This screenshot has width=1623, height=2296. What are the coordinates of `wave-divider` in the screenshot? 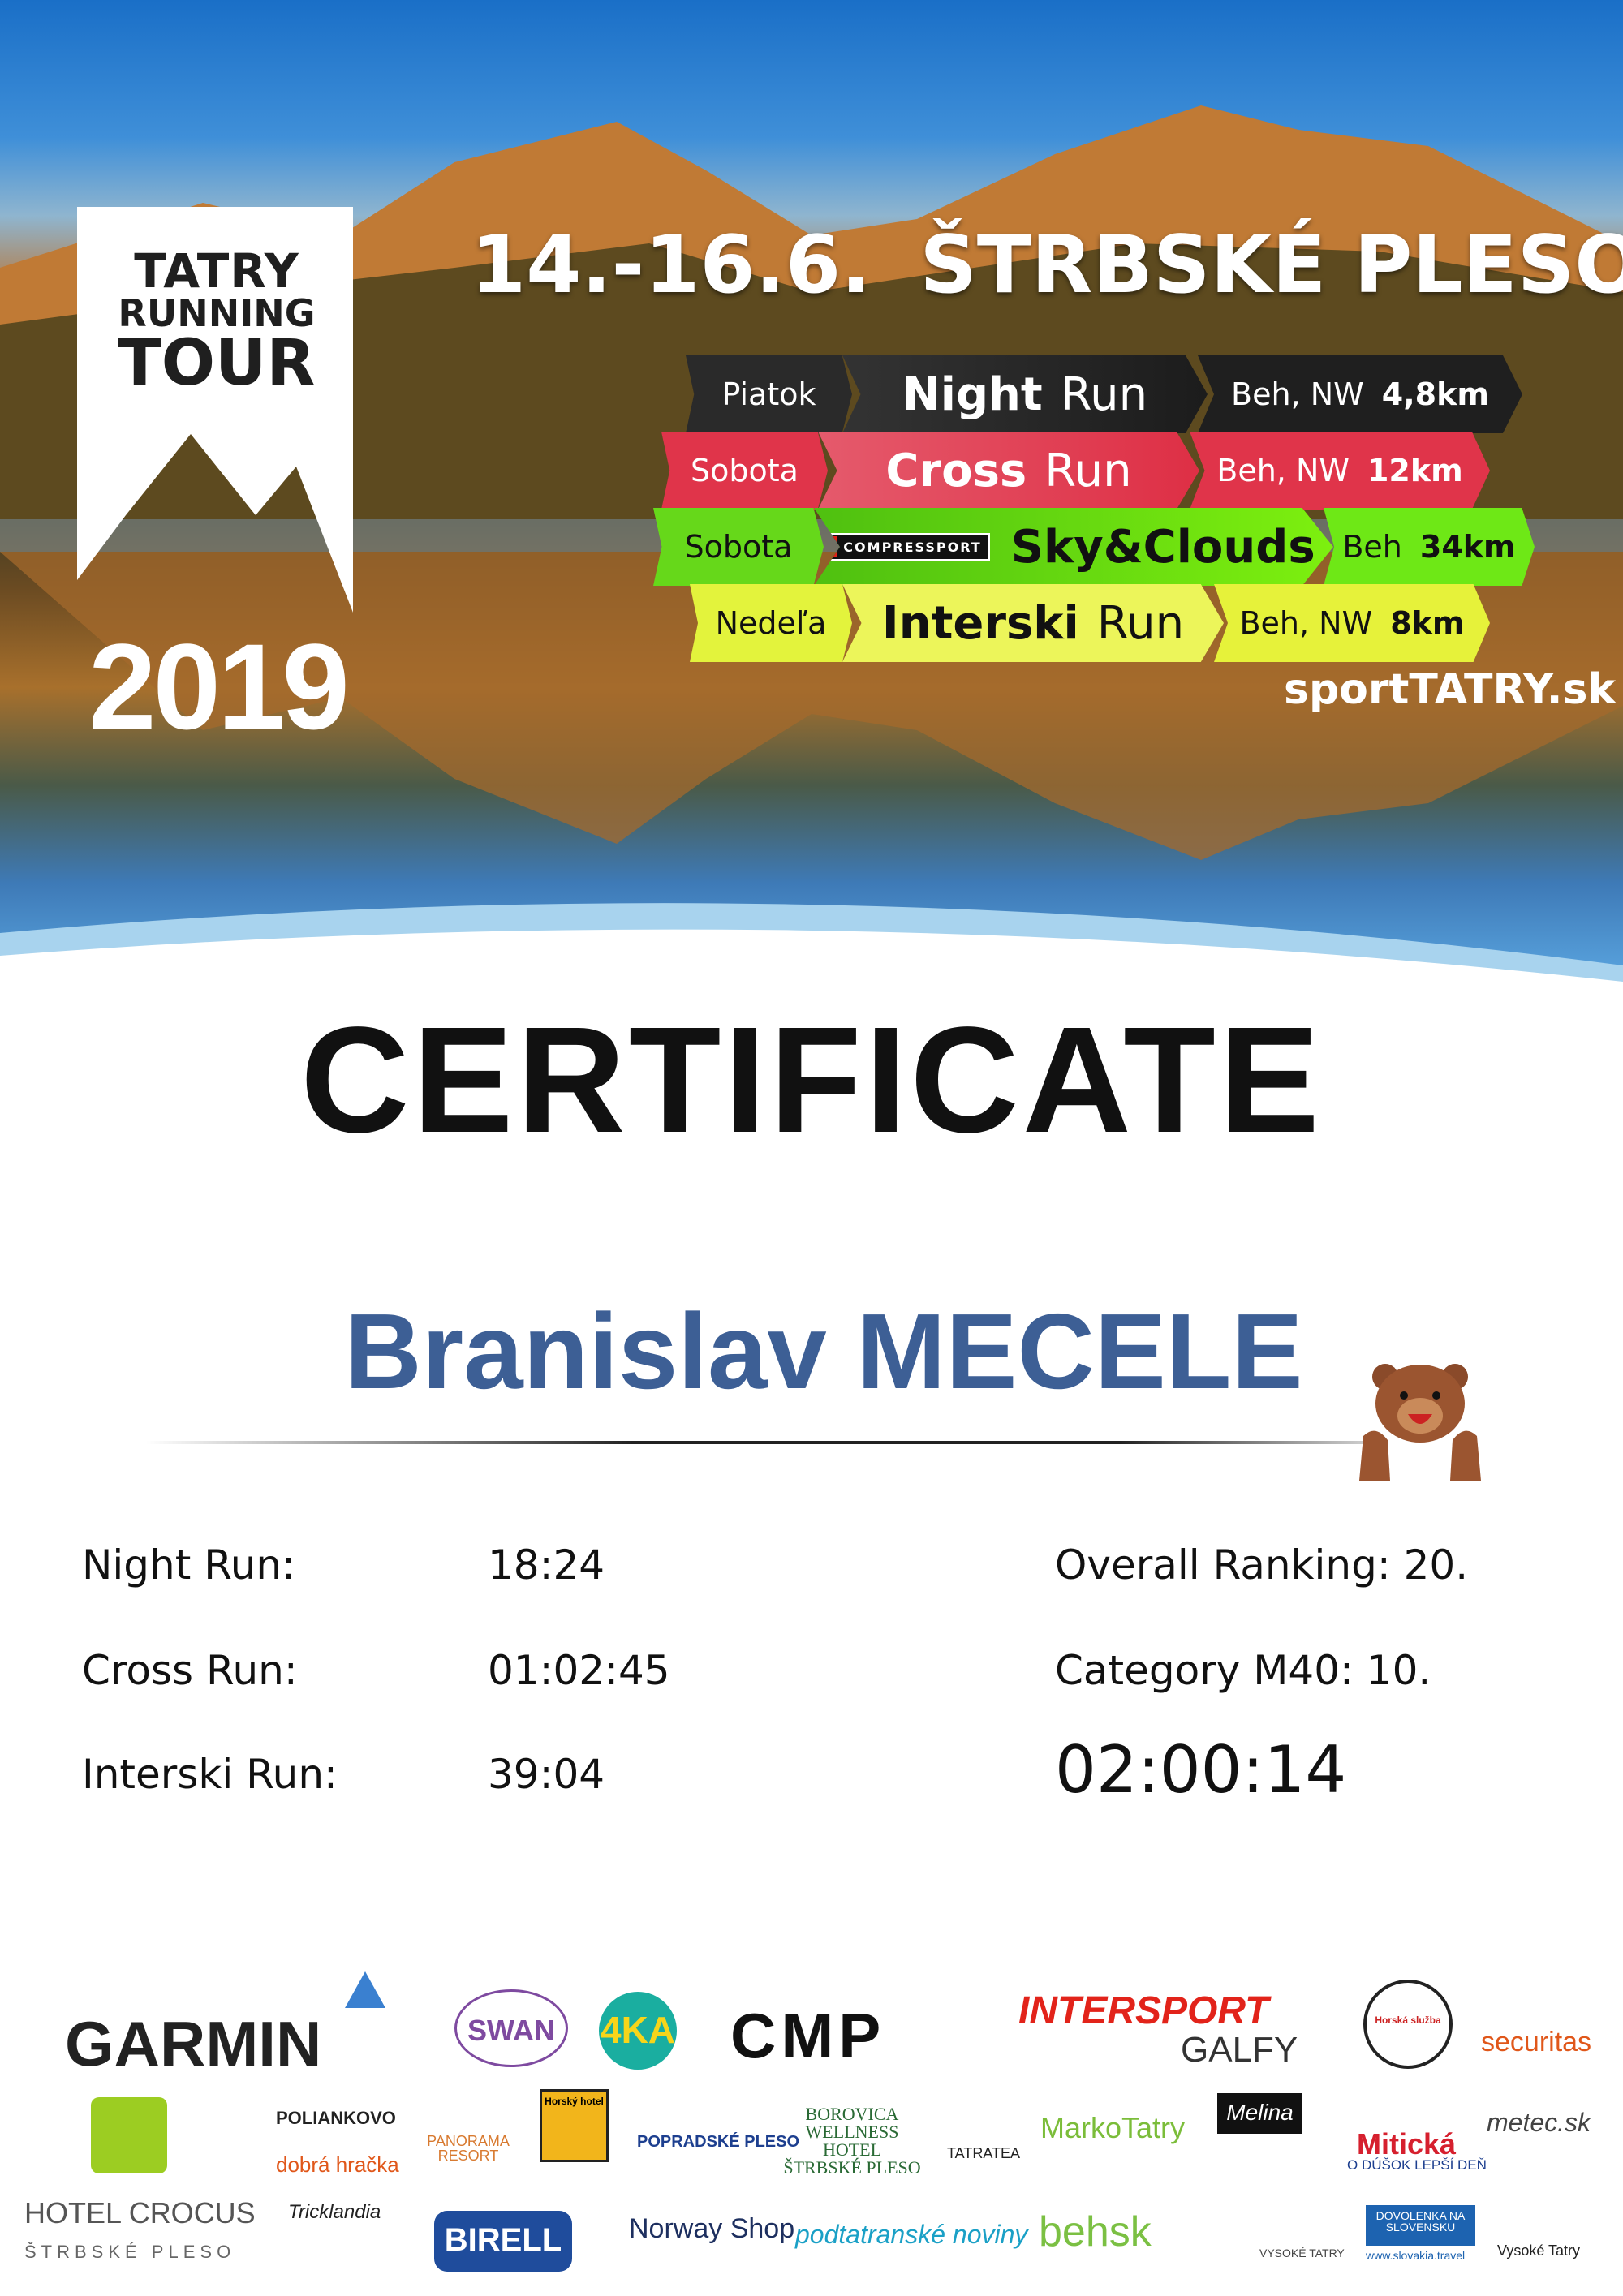 It's located at (811, 942).